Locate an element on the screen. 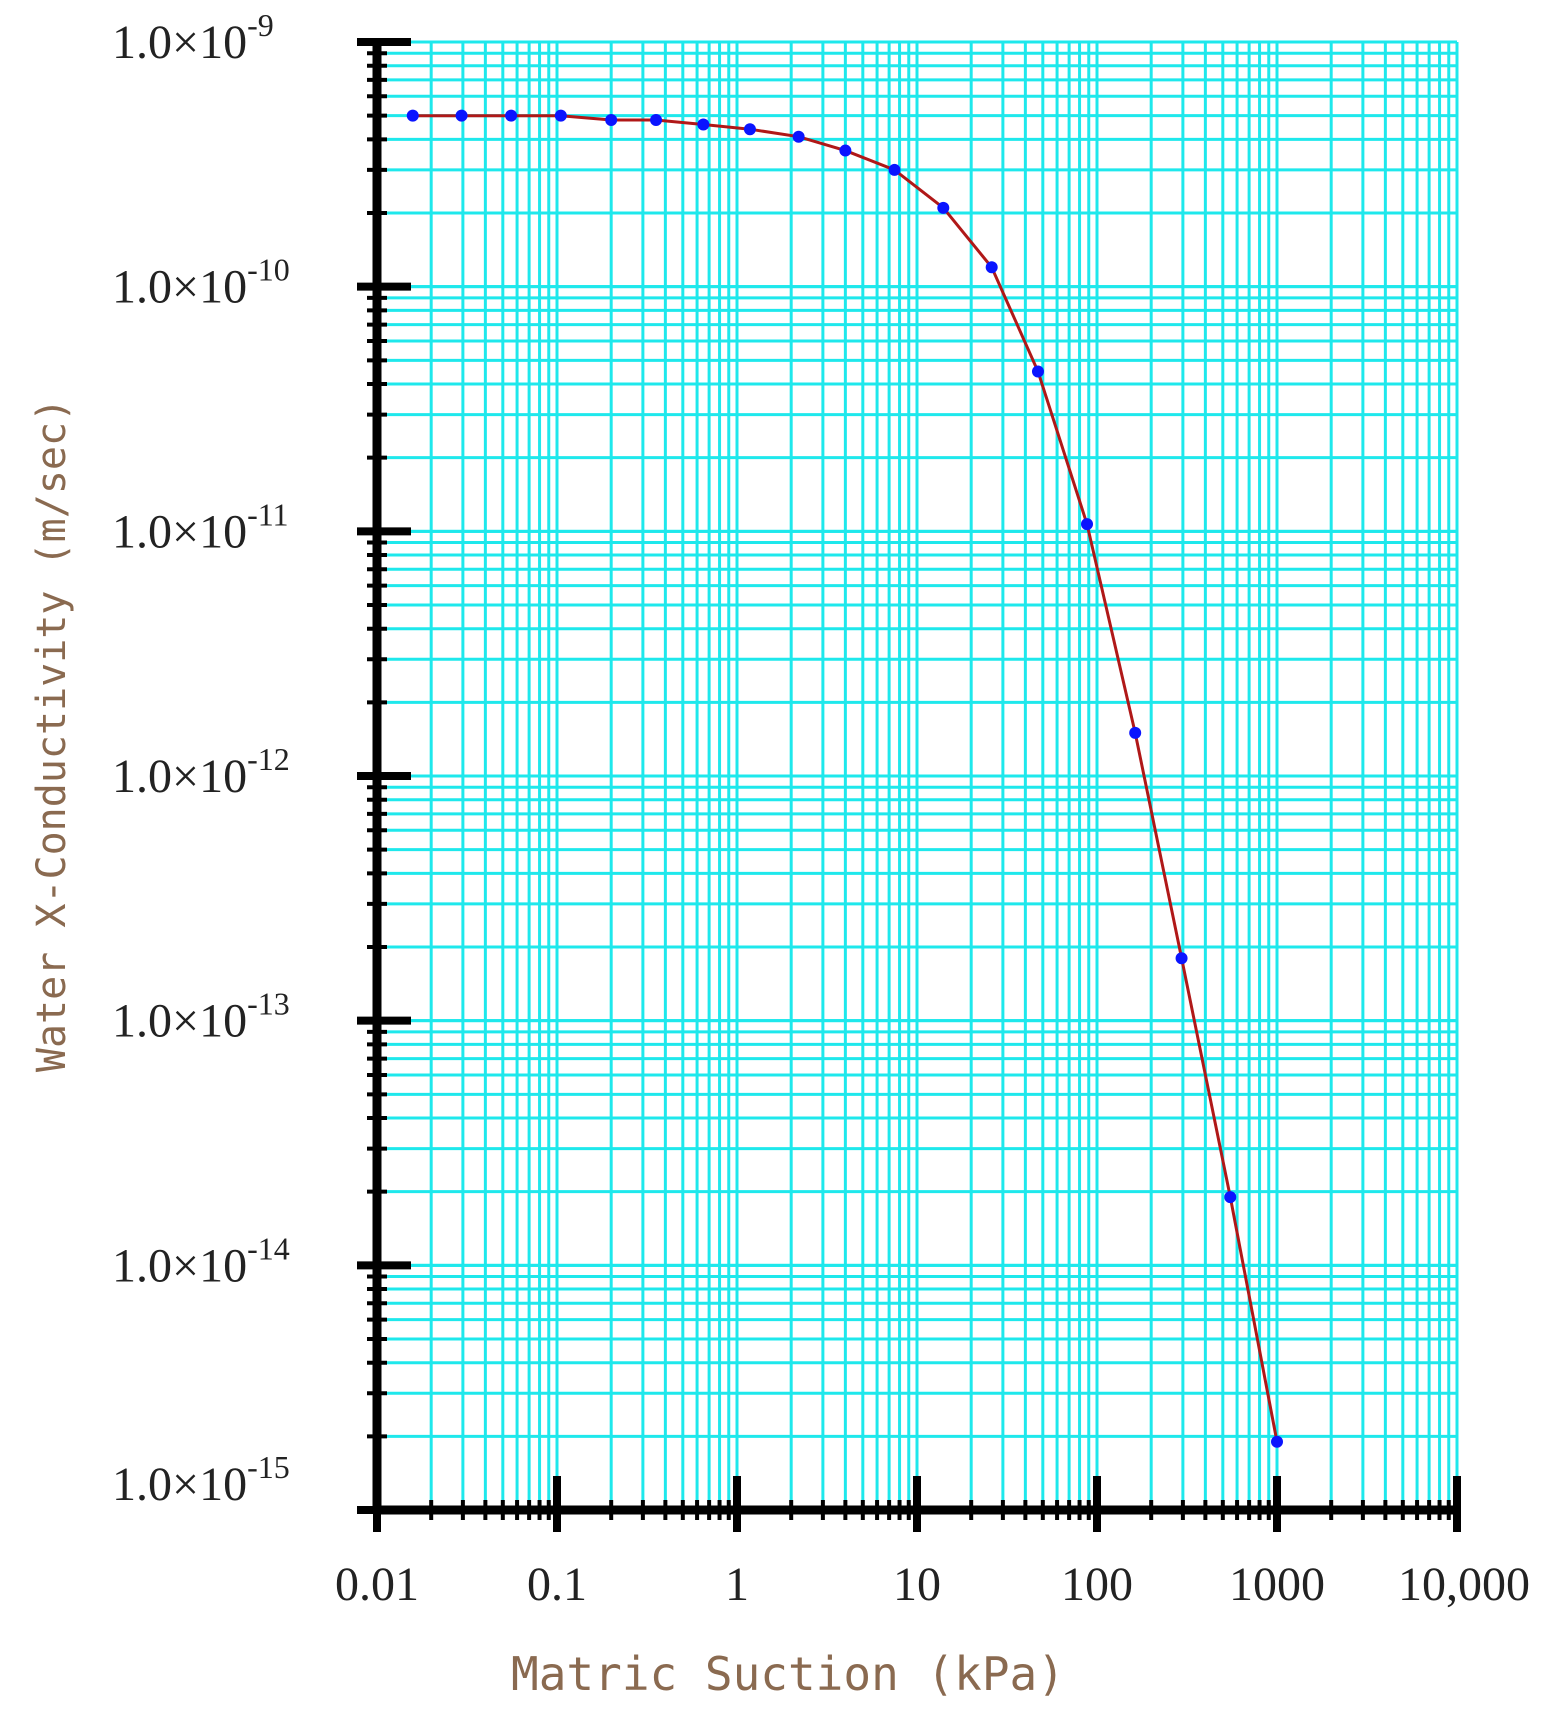 The image size is (1553, 1735). x-axis-title: Matric Suction (kPa) is located at coordinates (788, 1674).